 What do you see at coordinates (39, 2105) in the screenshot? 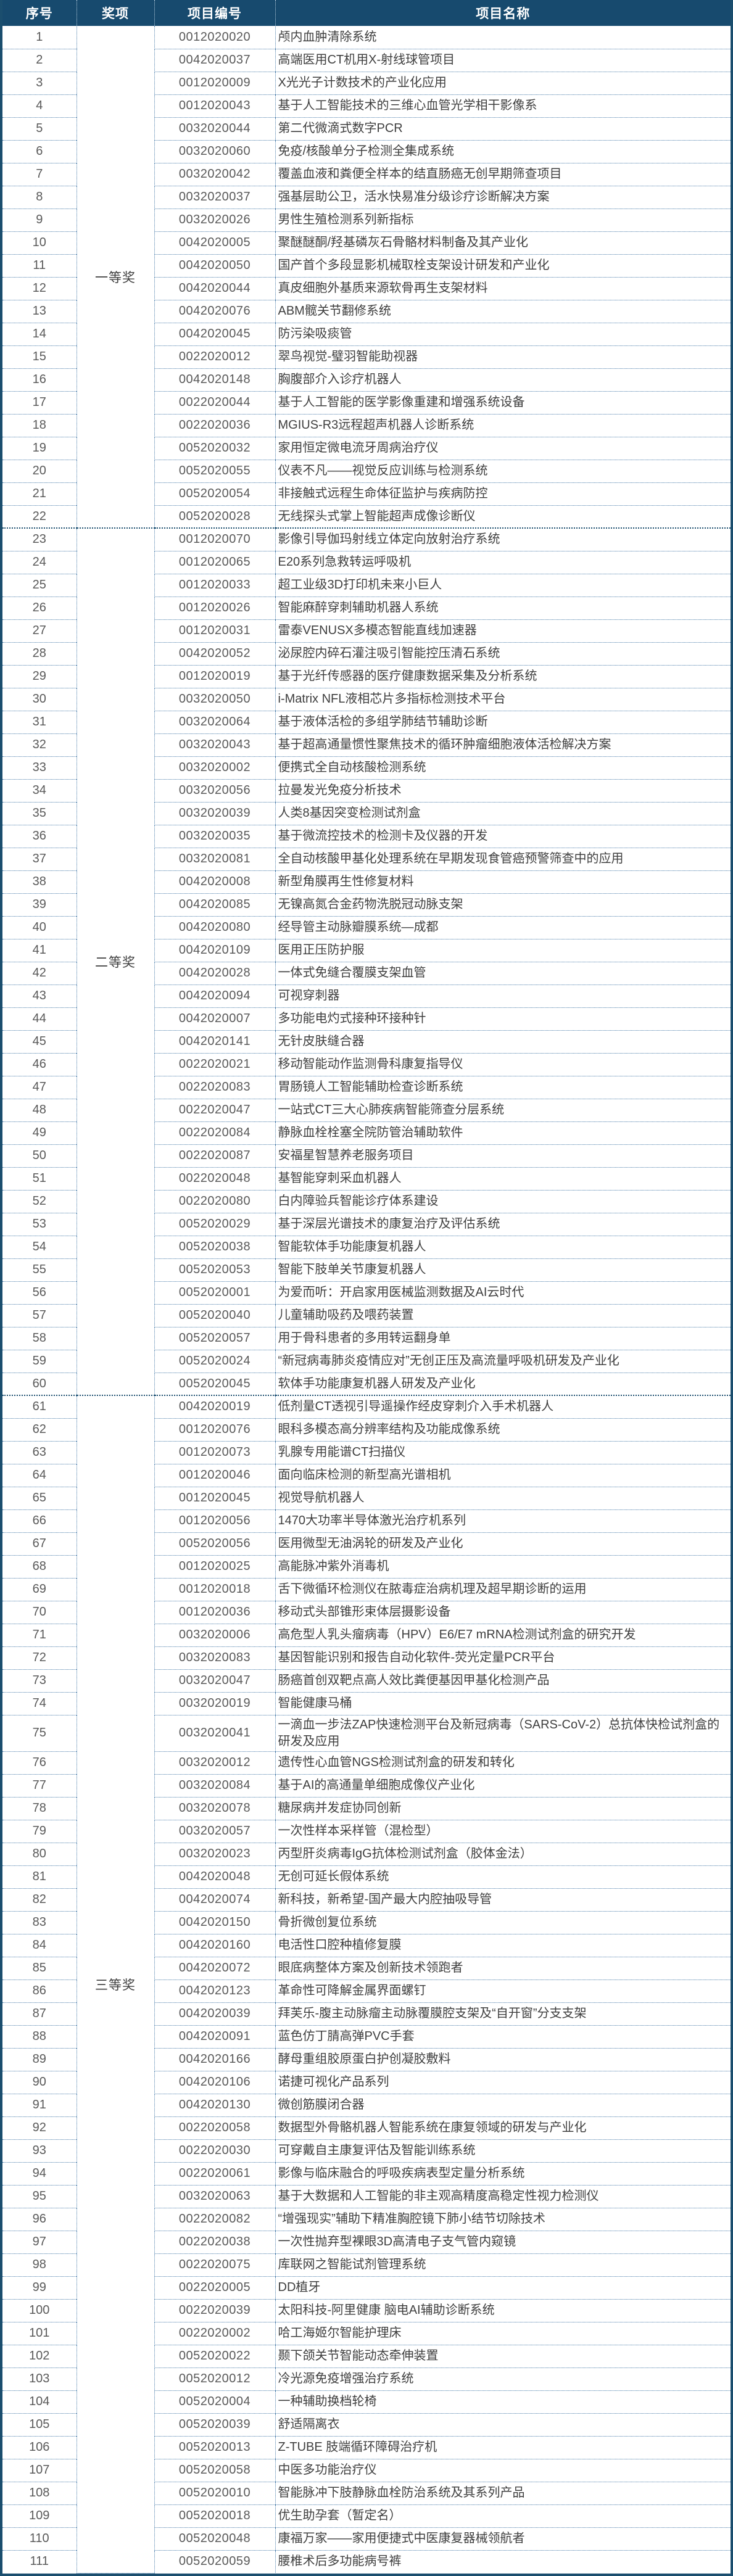
I see `row-serial: 91` at bounding box center [39, 2105].